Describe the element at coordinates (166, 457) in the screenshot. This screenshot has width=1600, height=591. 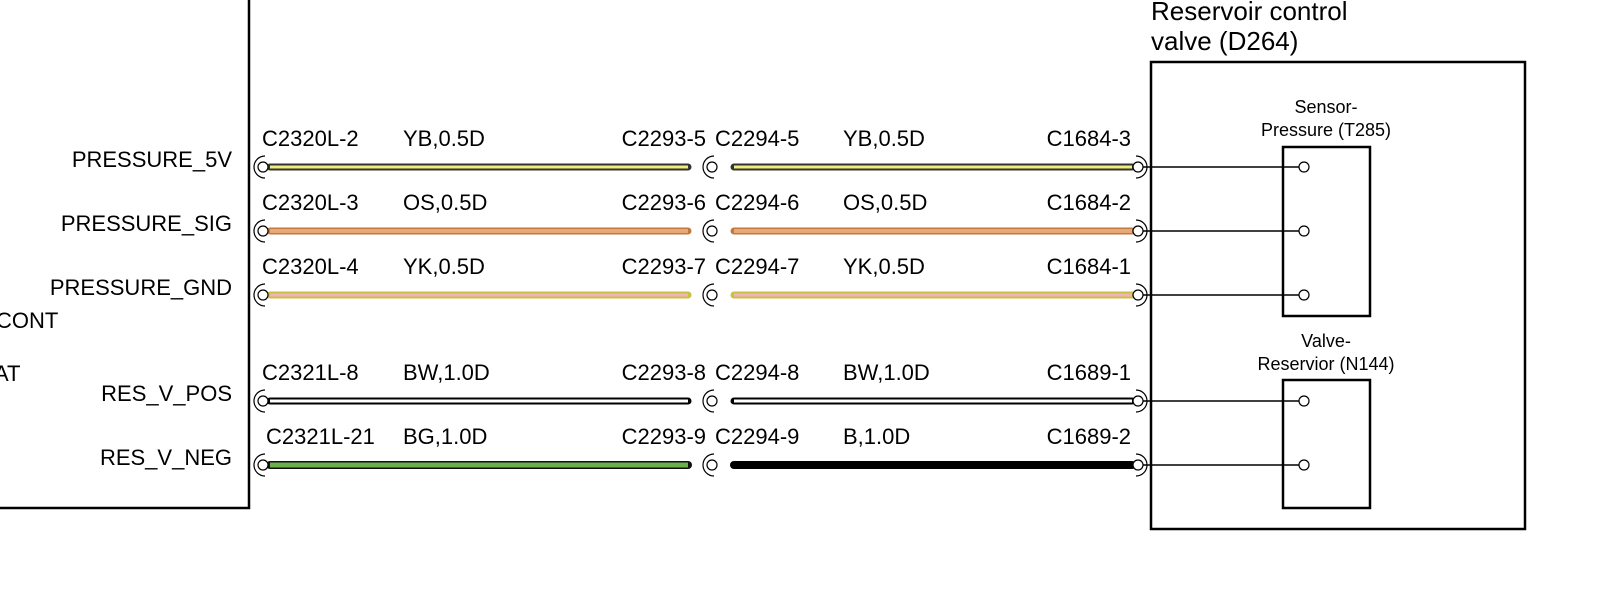
I see `signal-name: RES_V_NEG` at that location.